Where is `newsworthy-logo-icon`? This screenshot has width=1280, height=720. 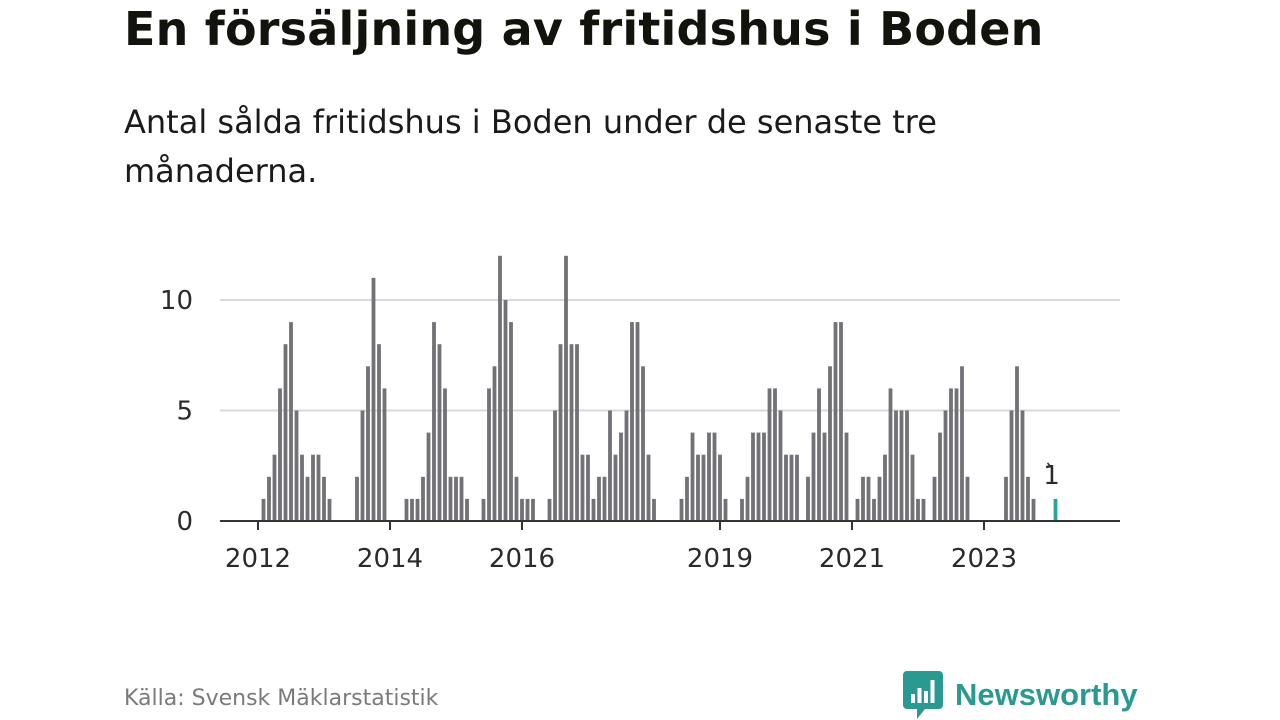 newsworthy-logo-icon is located at coordinates (923, 695).